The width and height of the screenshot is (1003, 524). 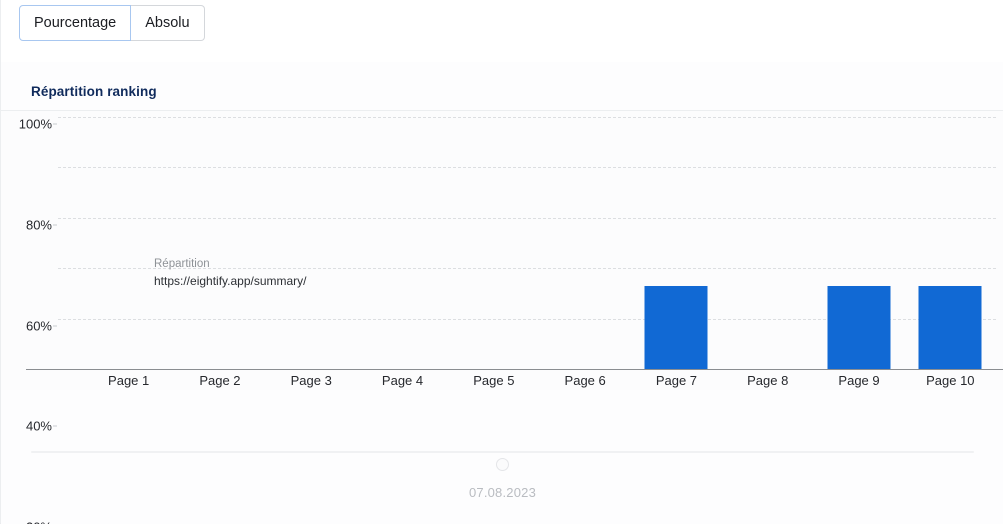 What do you see at coordinates (311, 380) in the screenshot?
I see `x-axis-tick-label: Page 3` at bounding box center [311, 380].